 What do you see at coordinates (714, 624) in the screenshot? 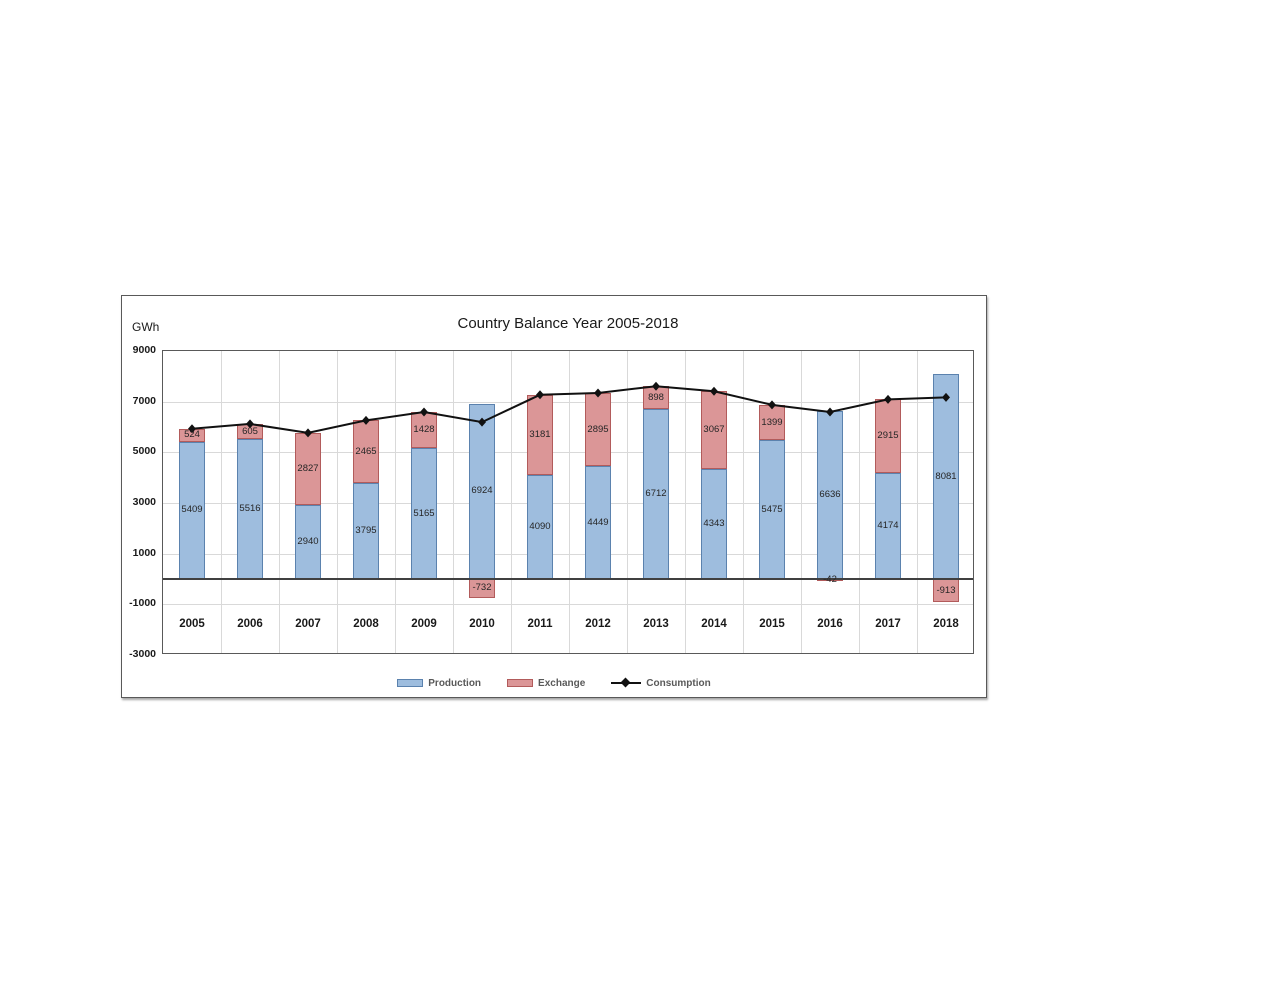
I see `x-axis-year-label: 2014` at bounding box center [714, 624].